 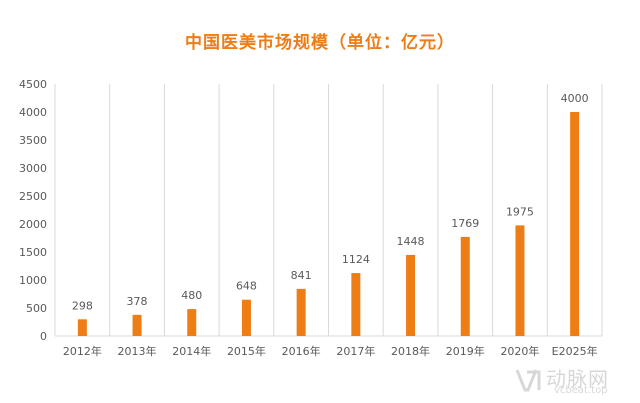 What do you see at coordinates (33, 84) in the screenshot?
I see `y-tick-label: 4500` at bounding box center [33, 84].